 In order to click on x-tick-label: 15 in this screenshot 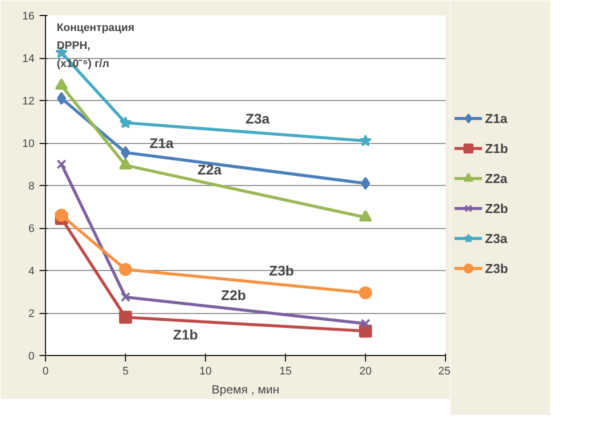, I will do `click(285, 372)`.